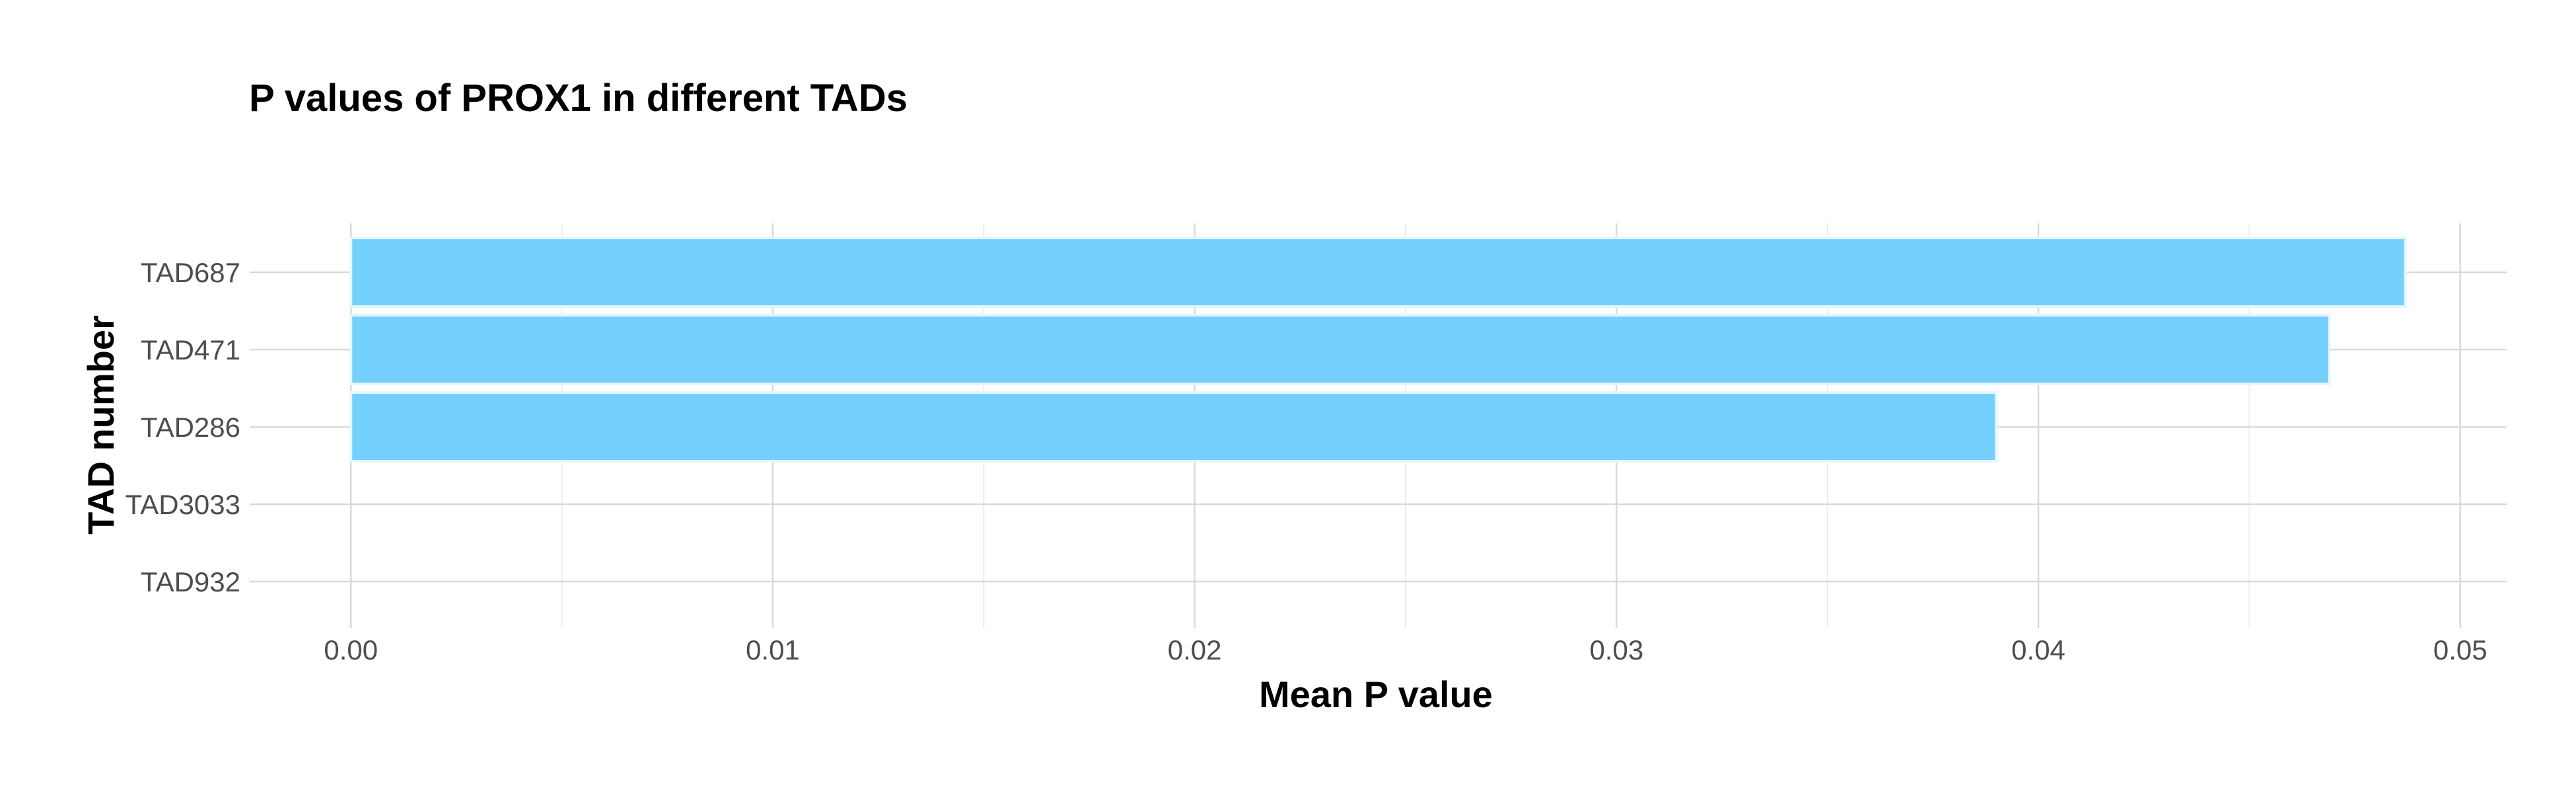 The width and height of the screenshot is (2576, 793). What do you see at coordinates (1340, 349) in the screenshot?
I see `bar-tad471` at bounding box center [1340, 349].